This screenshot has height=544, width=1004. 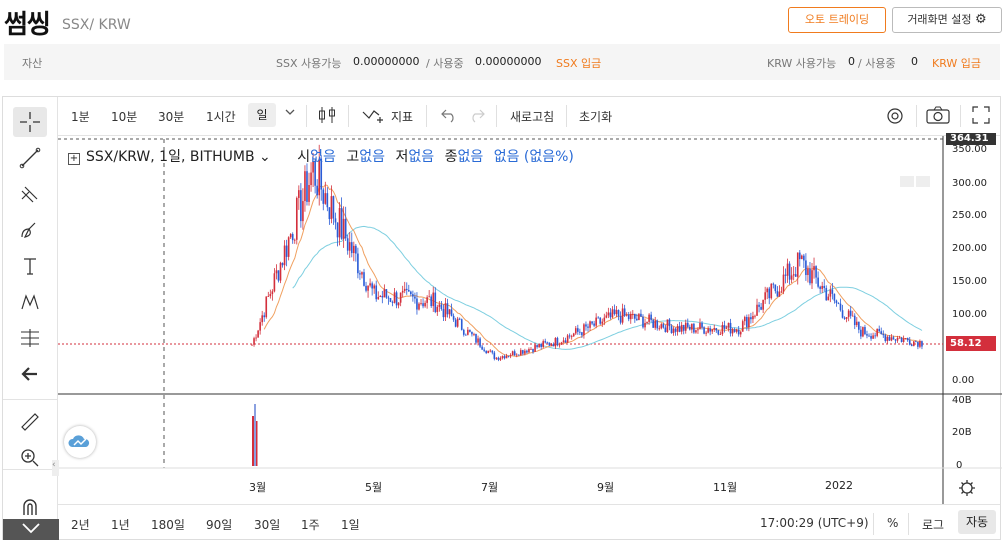 What do you see at coordinates (310, 525) in the screenshot?
I see `range-1w: 1주` at bounding box center [310, 525].